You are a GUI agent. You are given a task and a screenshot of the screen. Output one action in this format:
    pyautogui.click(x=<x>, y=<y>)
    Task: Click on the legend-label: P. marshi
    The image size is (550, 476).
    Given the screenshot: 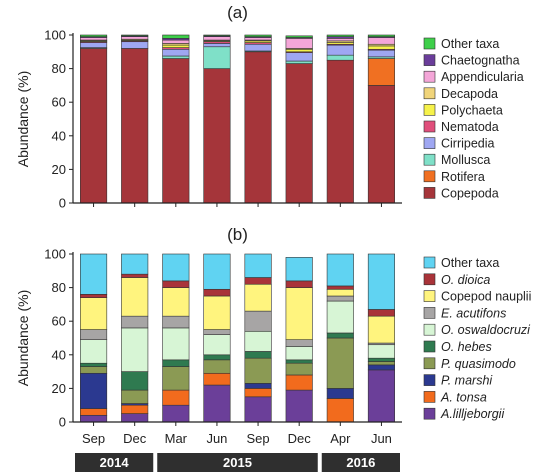 What is the action you would take?
    pyautogui.click(x=467, y=381)
    